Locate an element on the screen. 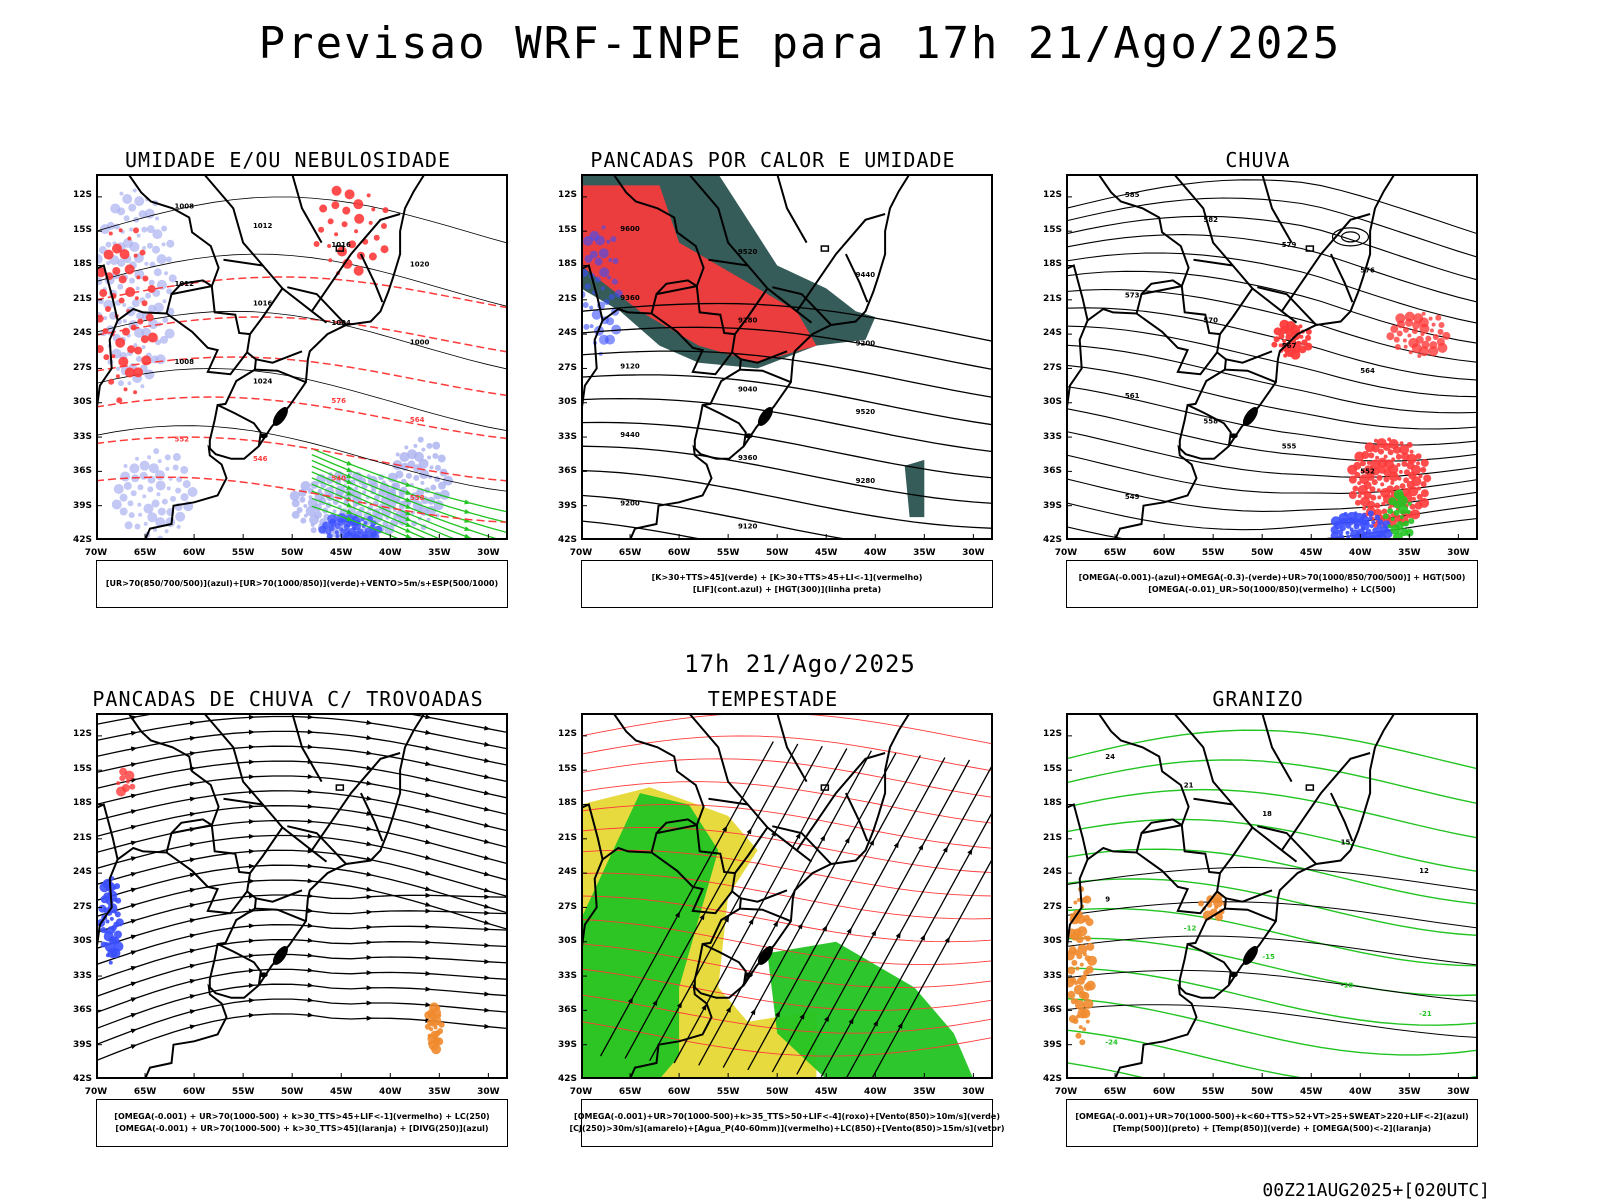 The height and width of the screenshot is (1201, 1600). lon-tick-label: 70W is located at coordinates (96, 1092).